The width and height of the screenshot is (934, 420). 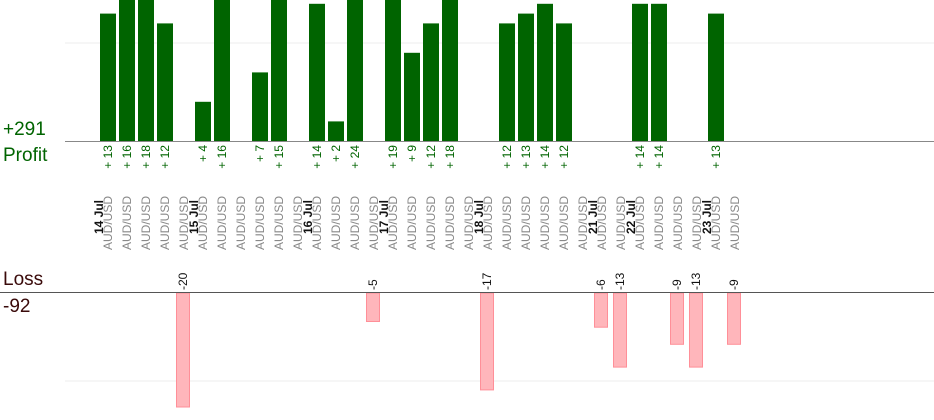 What do you see at coordinates (17, 306) in the screenshot?
I see `loss-total: -92` at bounding box center [17, 306].